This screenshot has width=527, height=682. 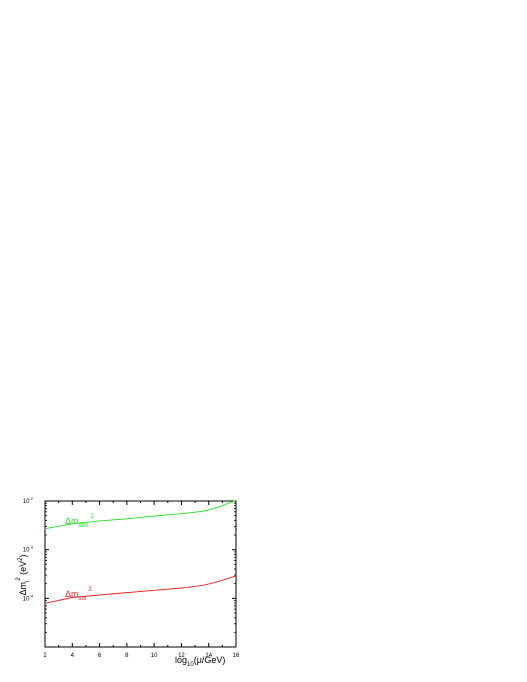 What do you see at coordinates (208, 656) in the screenshot?
I see `x-tick-label: 14` at bounding box center [208, 656].